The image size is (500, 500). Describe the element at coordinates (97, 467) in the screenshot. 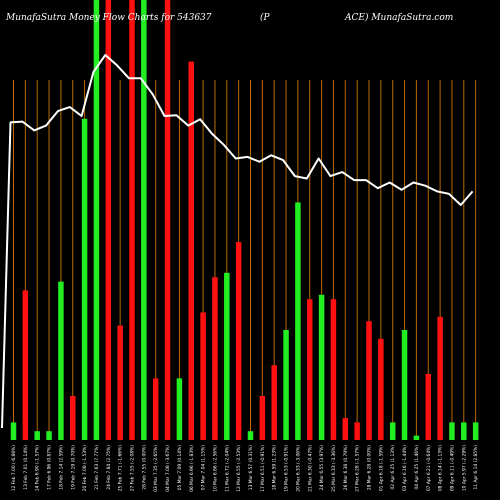

I see `x-tick-label: 21 Feb 7.63 (7.77%)` at that location.